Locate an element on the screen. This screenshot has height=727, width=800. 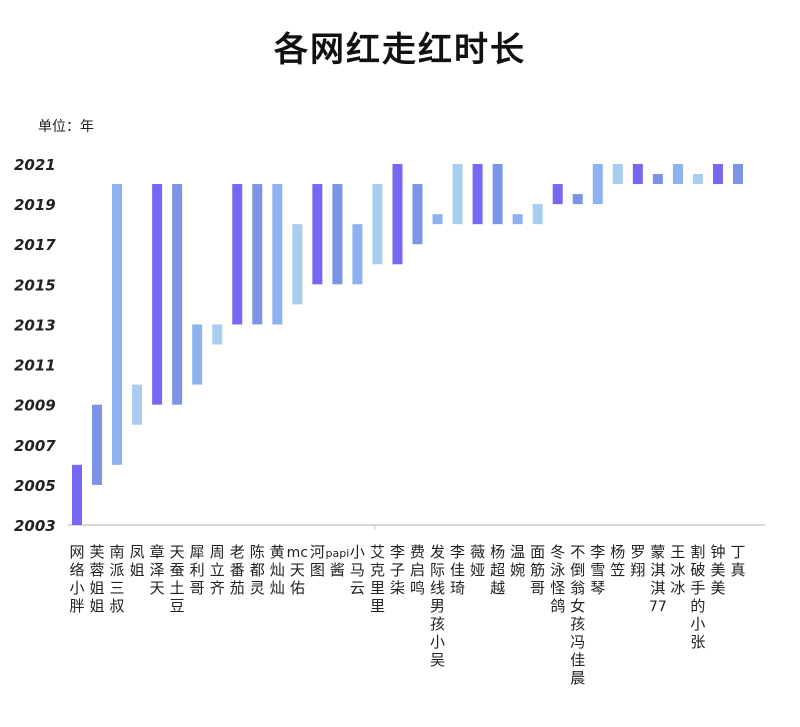
bar-发际线男孩小吴 is located at coordinates (437, 219).